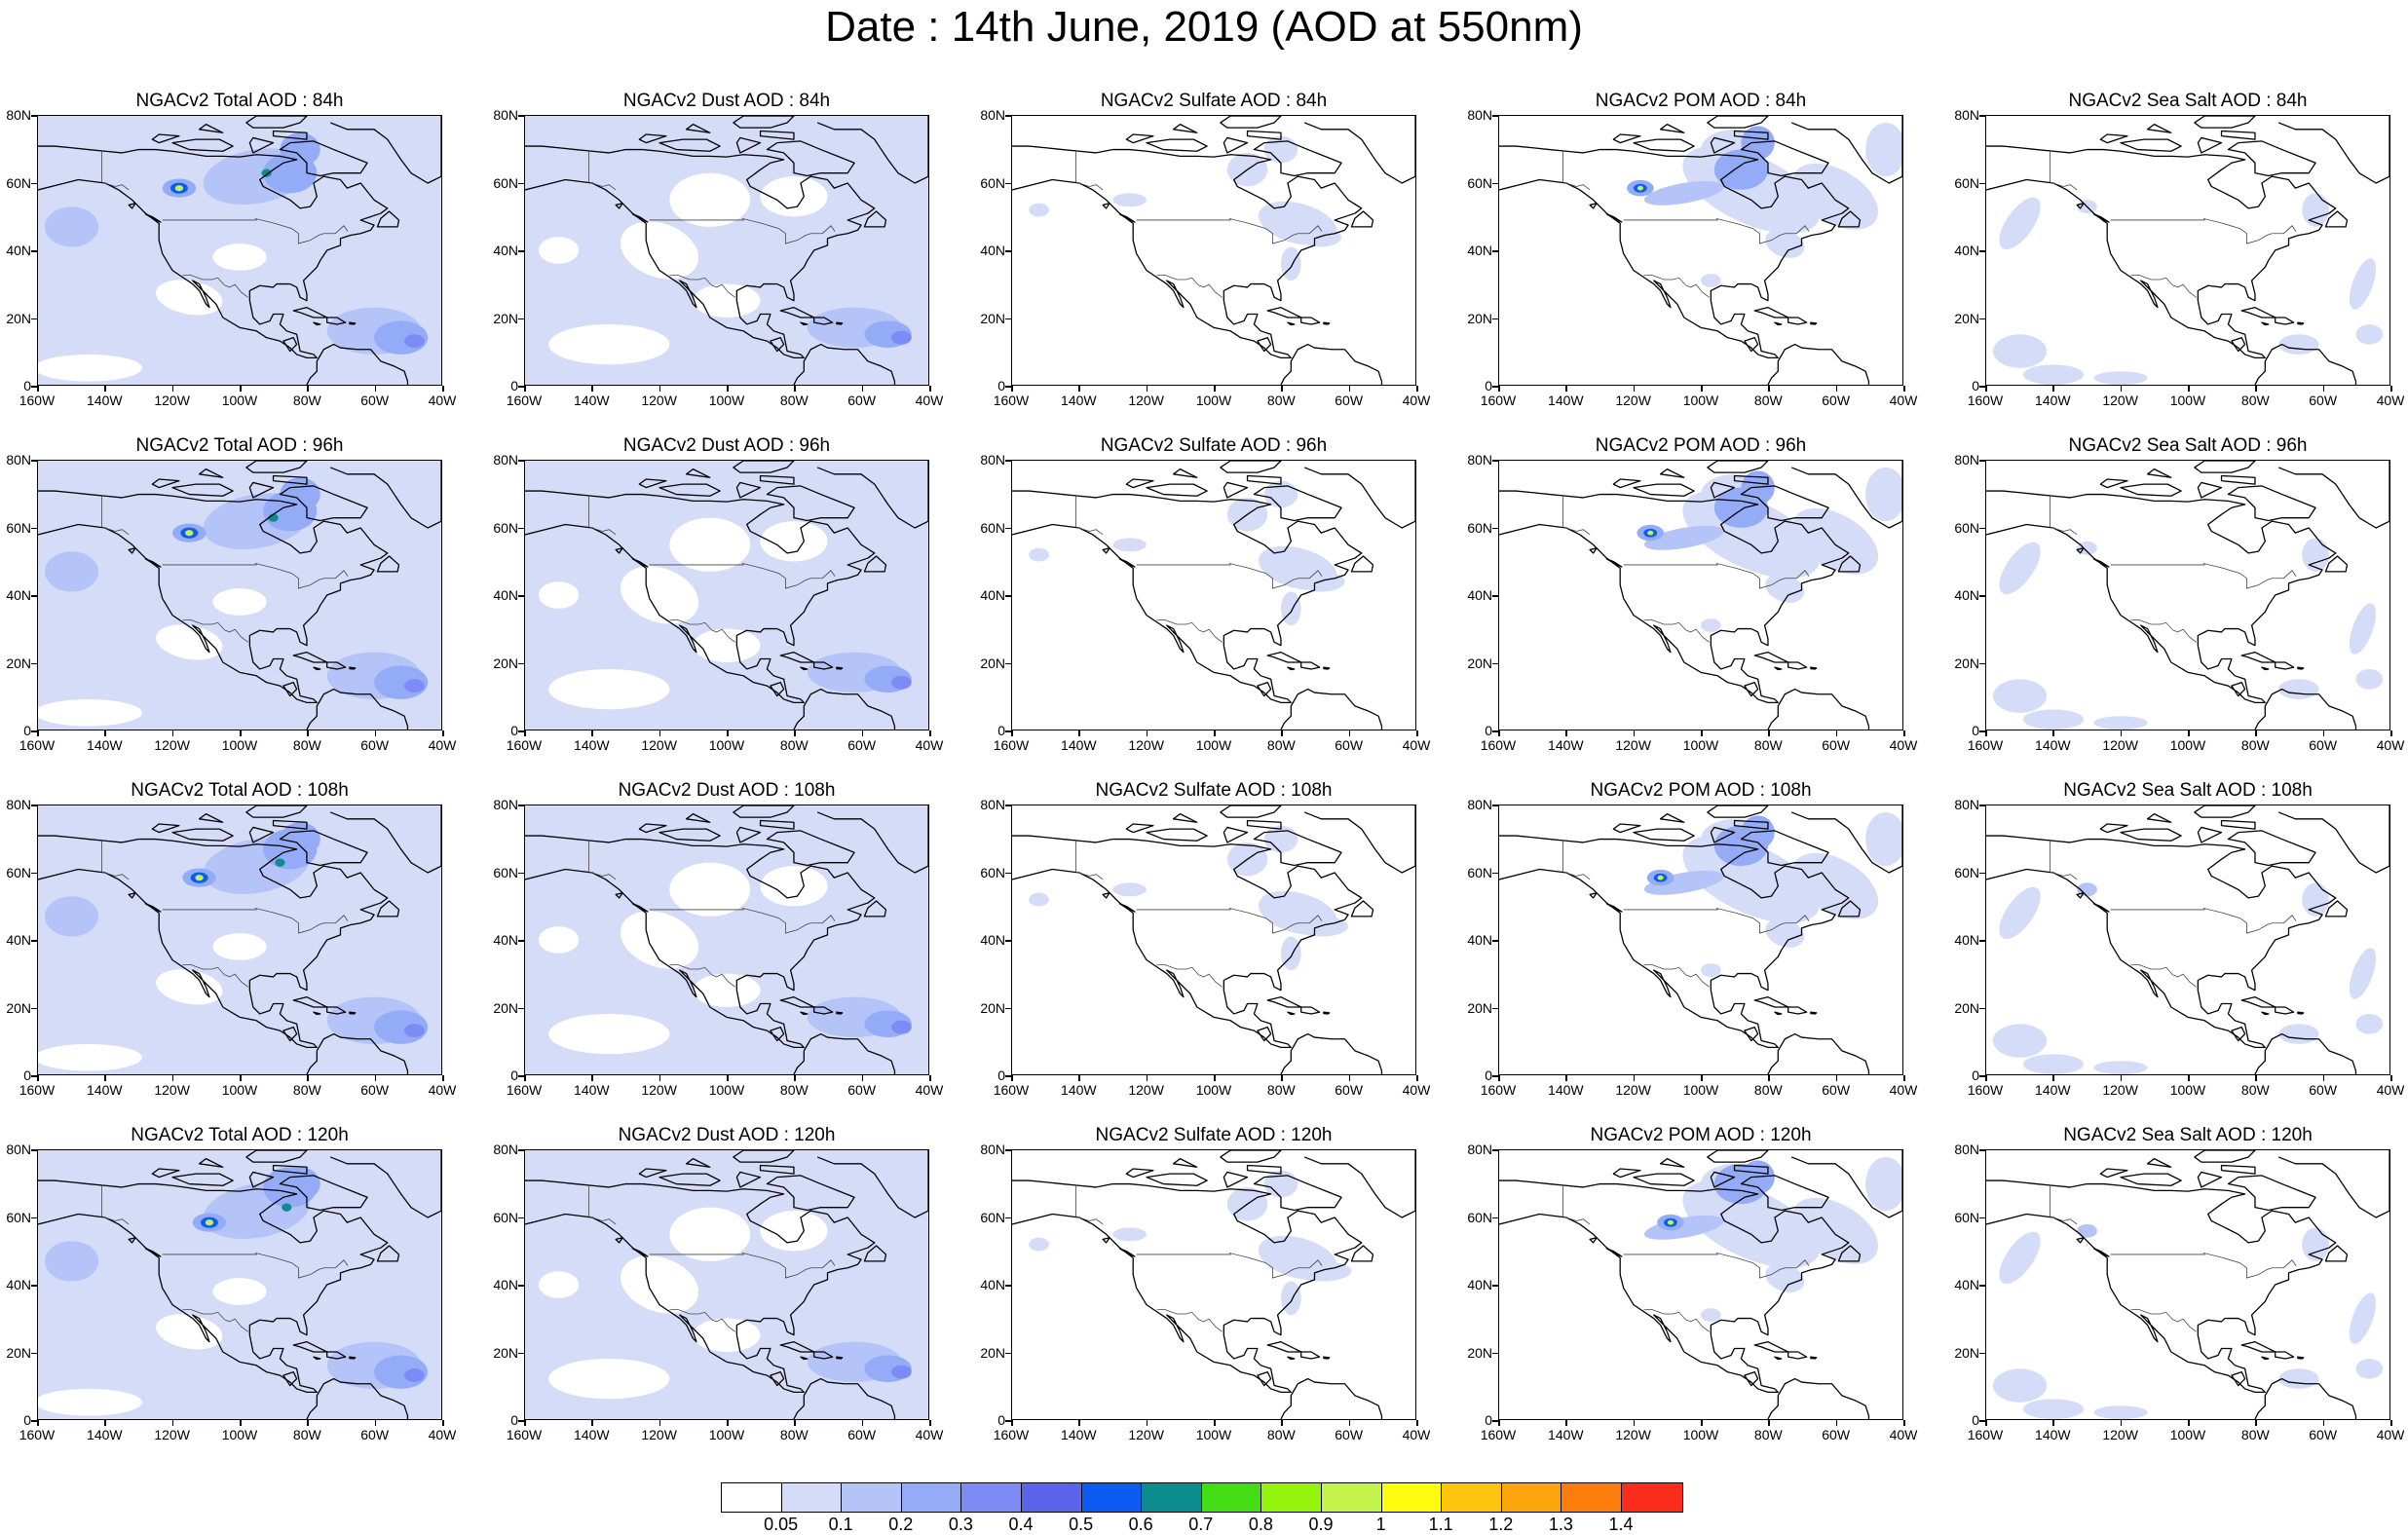 Image resolution: width=2408 pixels, height=1535 pixels. Describe the element at coordinates (1081, 1524) in the screenshot. I see `colorbar-label: 0.5` at that location.